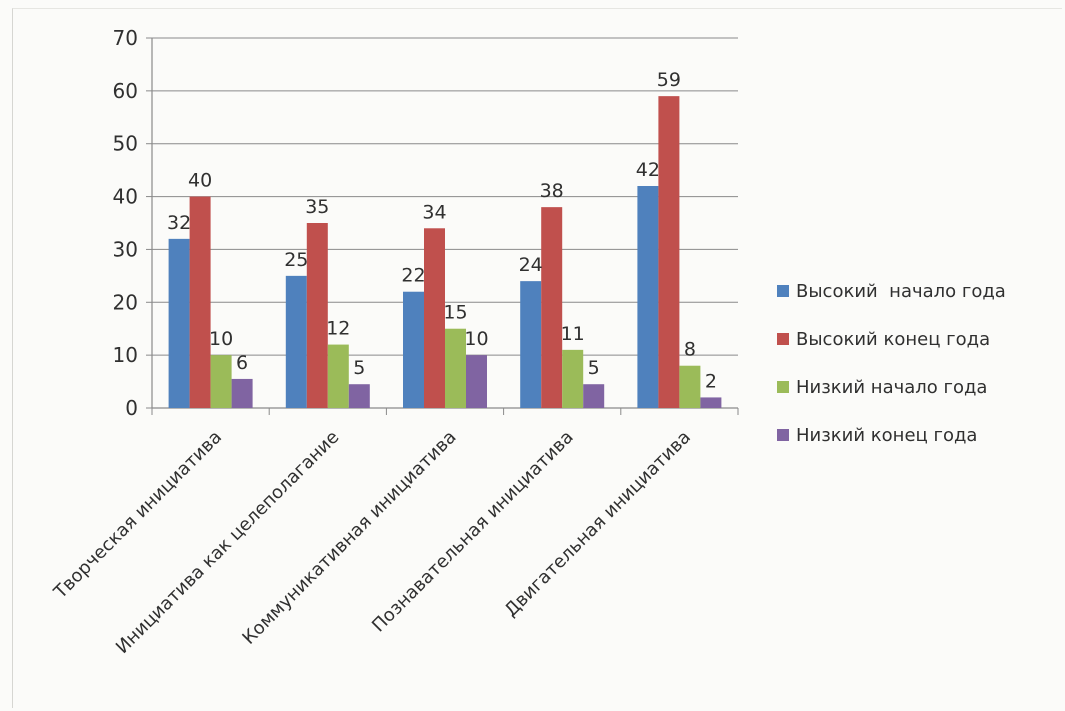  What do you see at coordinates (552, 191) in the screenshot?
I see `data-label: 38` at bounding box center [552, 191].